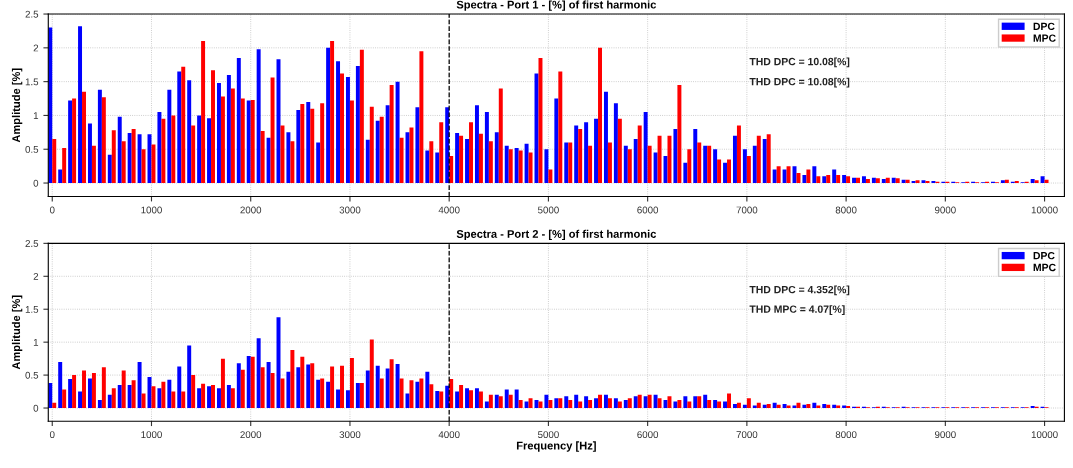 The width and height of the screenshot is (1073, 468). I want to click on x-tick-label: 9000, so click(945, 435).